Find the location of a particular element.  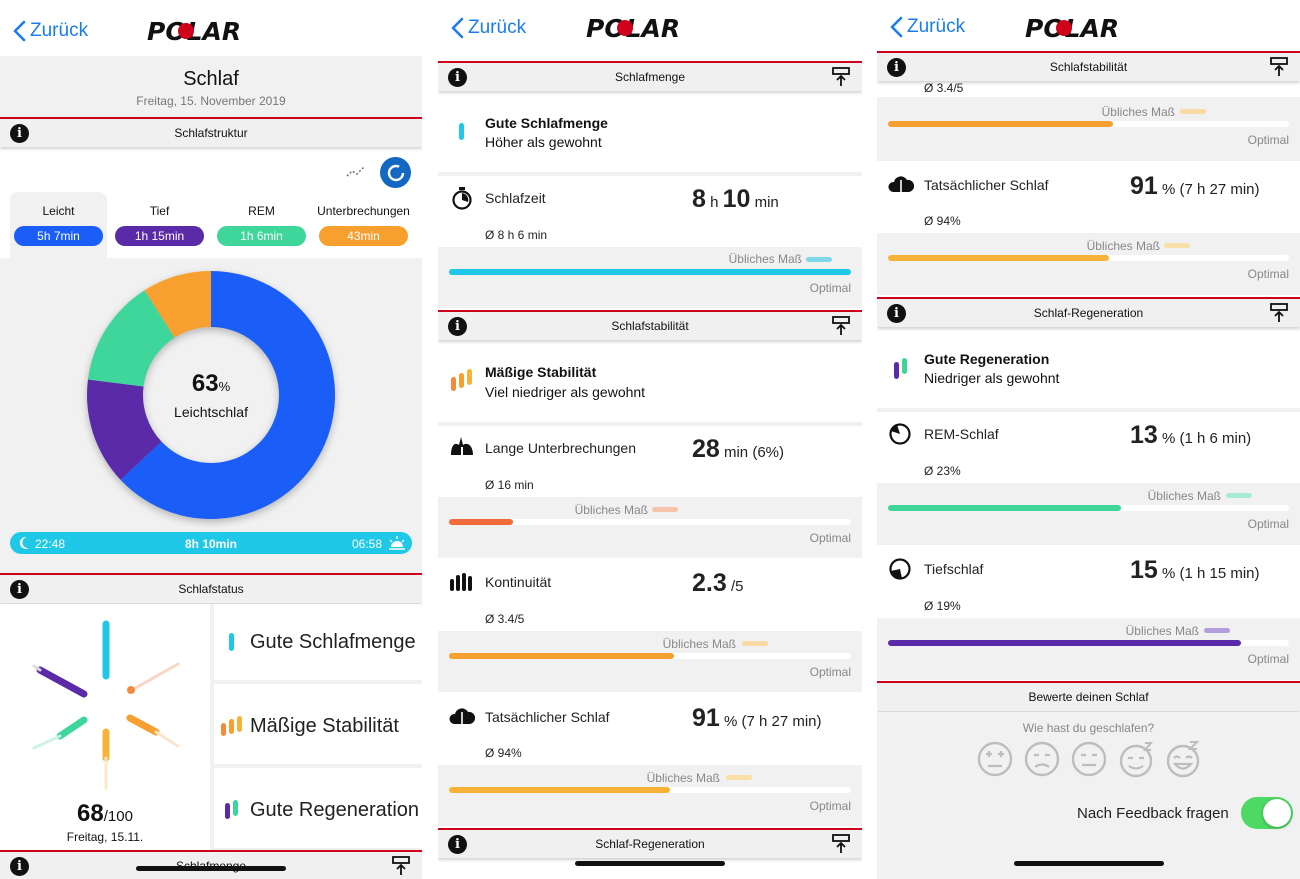

back-label: Zurück is located at coordinates (59, 30).